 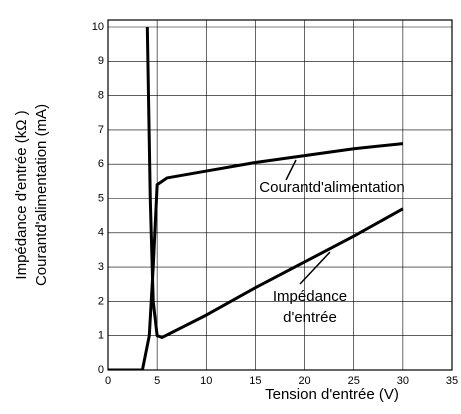 I want to click on x-tick-label: 0, so click(x=108, y=381).